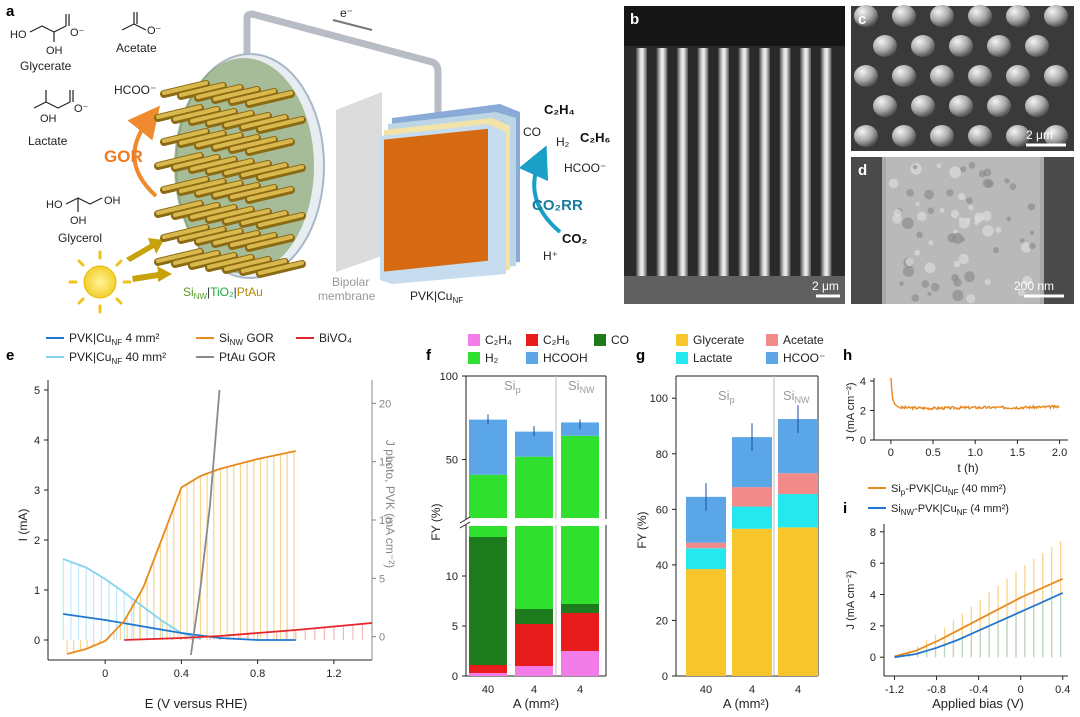 The width and height of the screenshot is (1080, 717). Describe the element at coordinates (975, 394) in the screenshot. I see `h-series-j` at that location.